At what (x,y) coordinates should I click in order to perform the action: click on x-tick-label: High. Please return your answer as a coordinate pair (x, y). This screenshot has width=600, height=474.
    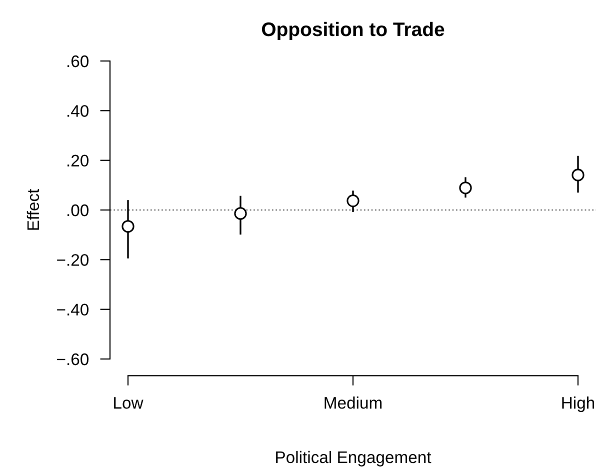
    Looking at the image, I should click on (578, 404).